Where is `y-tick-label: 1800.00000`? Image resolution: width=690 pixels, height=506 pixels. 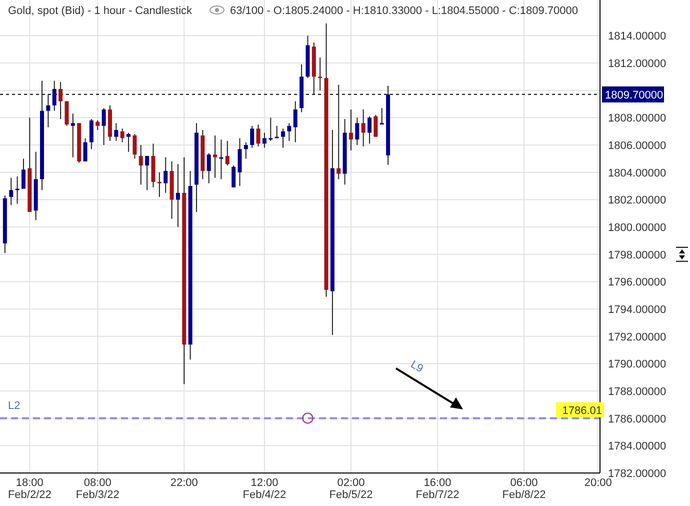 y-tick-label: 1800.00000 is located at coordinates (637, 228).